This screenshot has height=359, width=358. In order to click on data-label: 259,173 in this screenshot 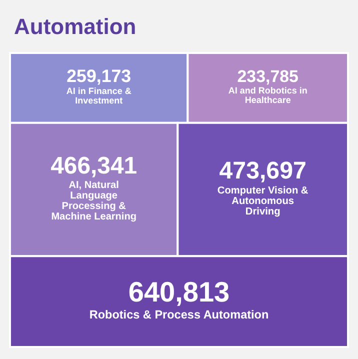, I will do `click(99, 76)`.